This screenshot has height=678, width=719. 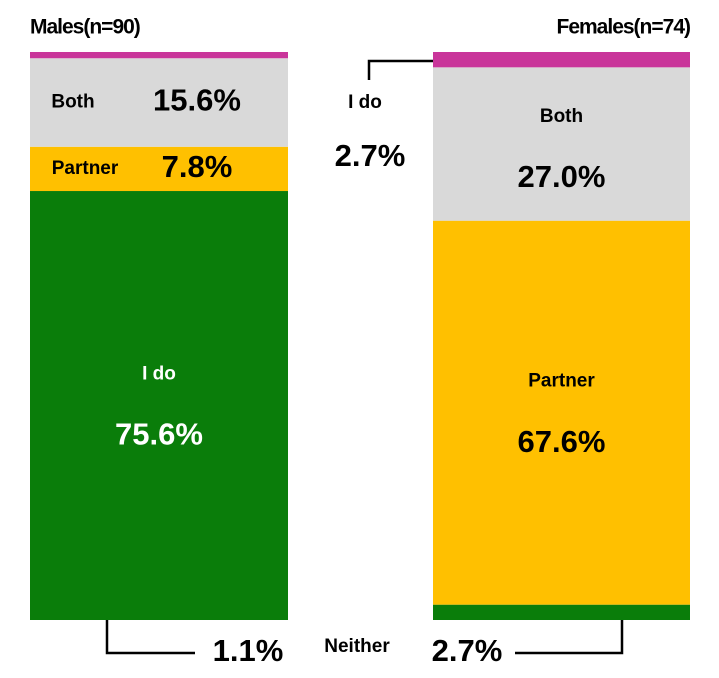 I want to click on bar-title: Males(n=90), so click(x=85, y=27).